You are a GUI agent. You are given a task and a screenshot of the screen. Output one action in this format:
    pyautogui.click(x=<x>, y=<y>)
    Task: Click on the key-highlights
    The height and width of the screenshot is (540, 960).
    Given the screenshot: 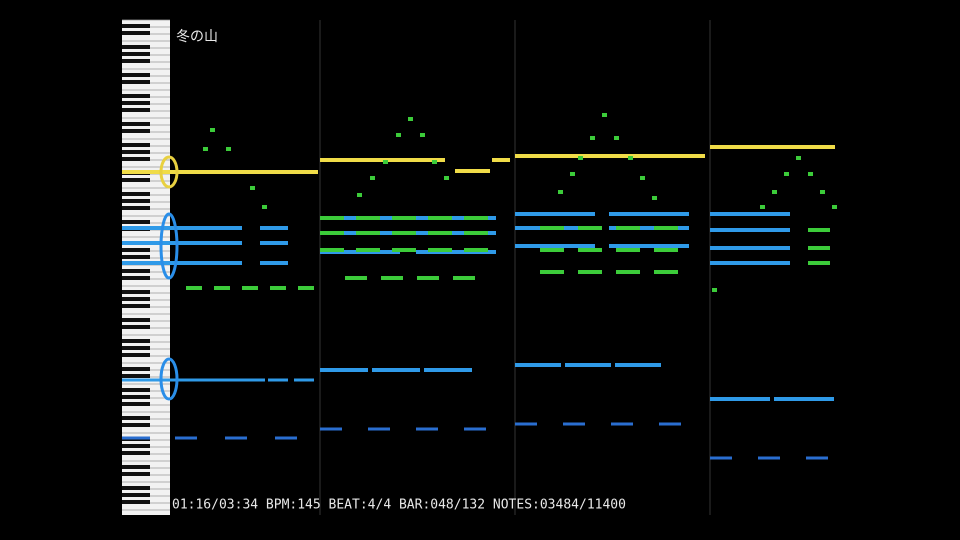 What is the action you would take?
    pyautogui.click(x=169, y=278)
    